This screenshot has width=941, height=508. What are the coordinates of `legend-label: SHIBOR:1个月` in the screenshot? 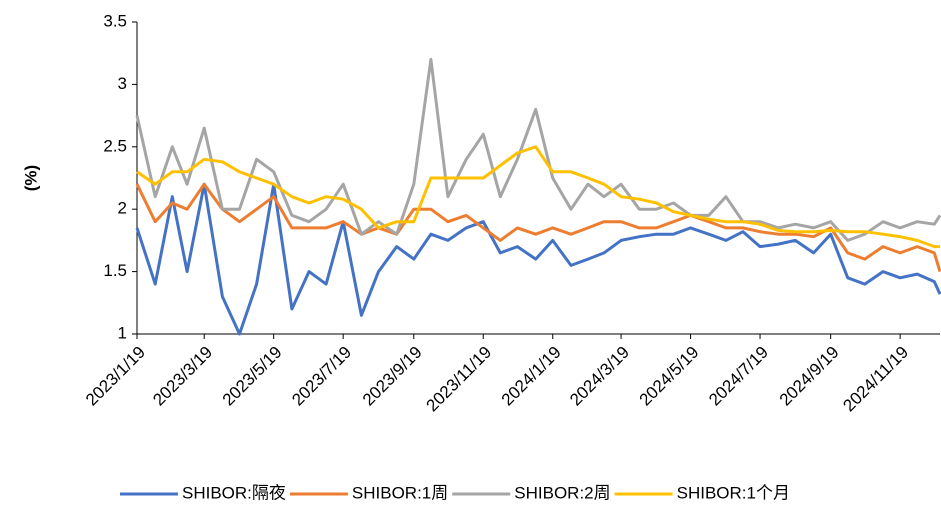 It's located at (733, 492).